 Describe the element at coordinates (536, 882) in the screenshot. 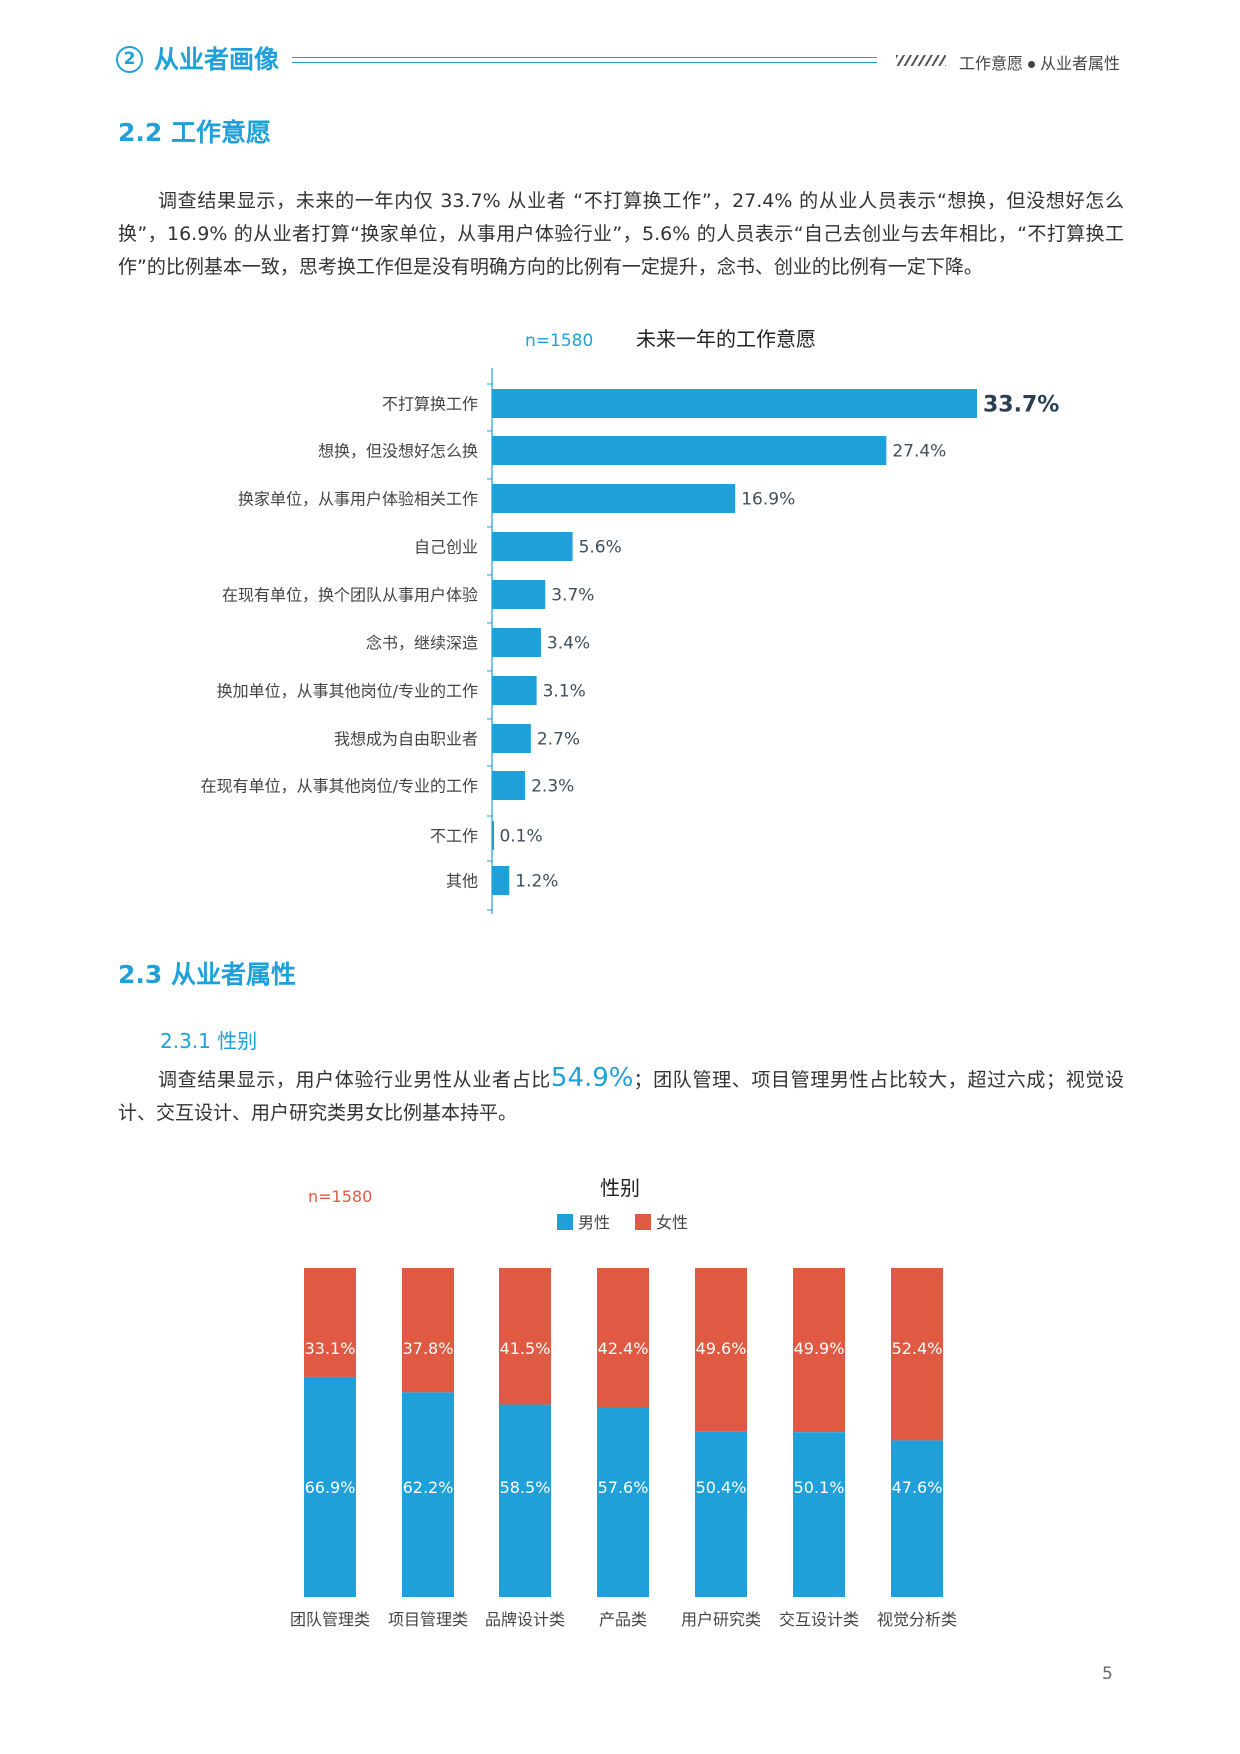

I see `chart1-value-label: 1.2%` at that location.